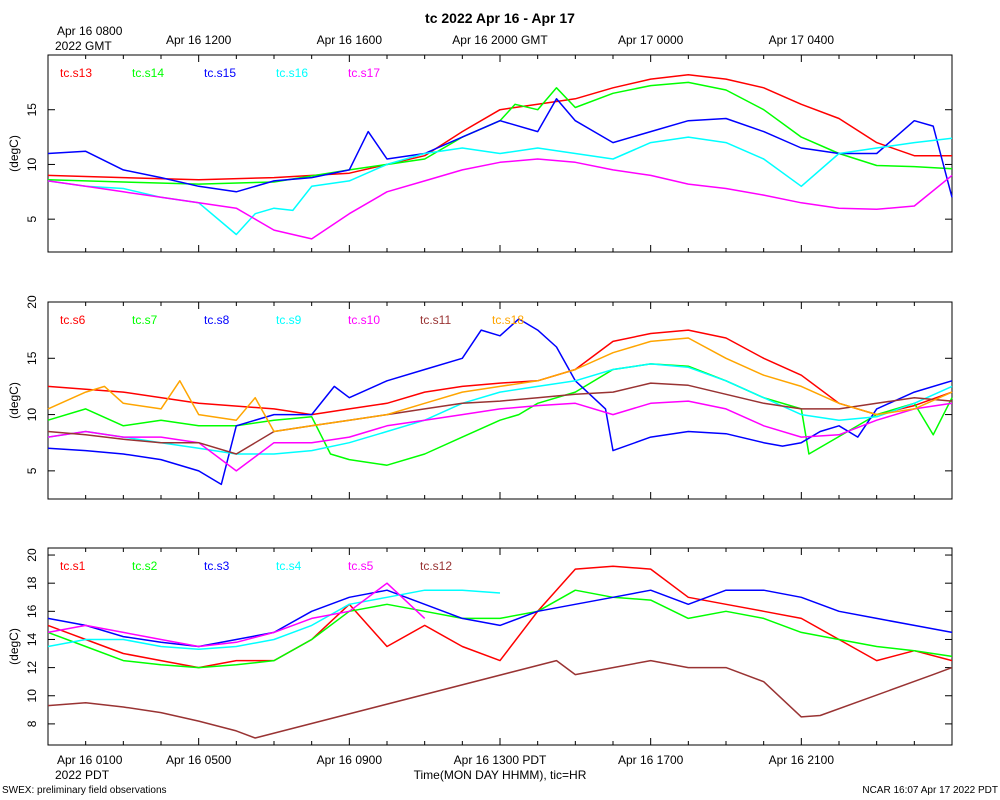  Describe the element at coordinates (930, 790) in the screenshot. I see `footer-right: NCAR 16:07 Apr 17 2022 PDT` at that location.